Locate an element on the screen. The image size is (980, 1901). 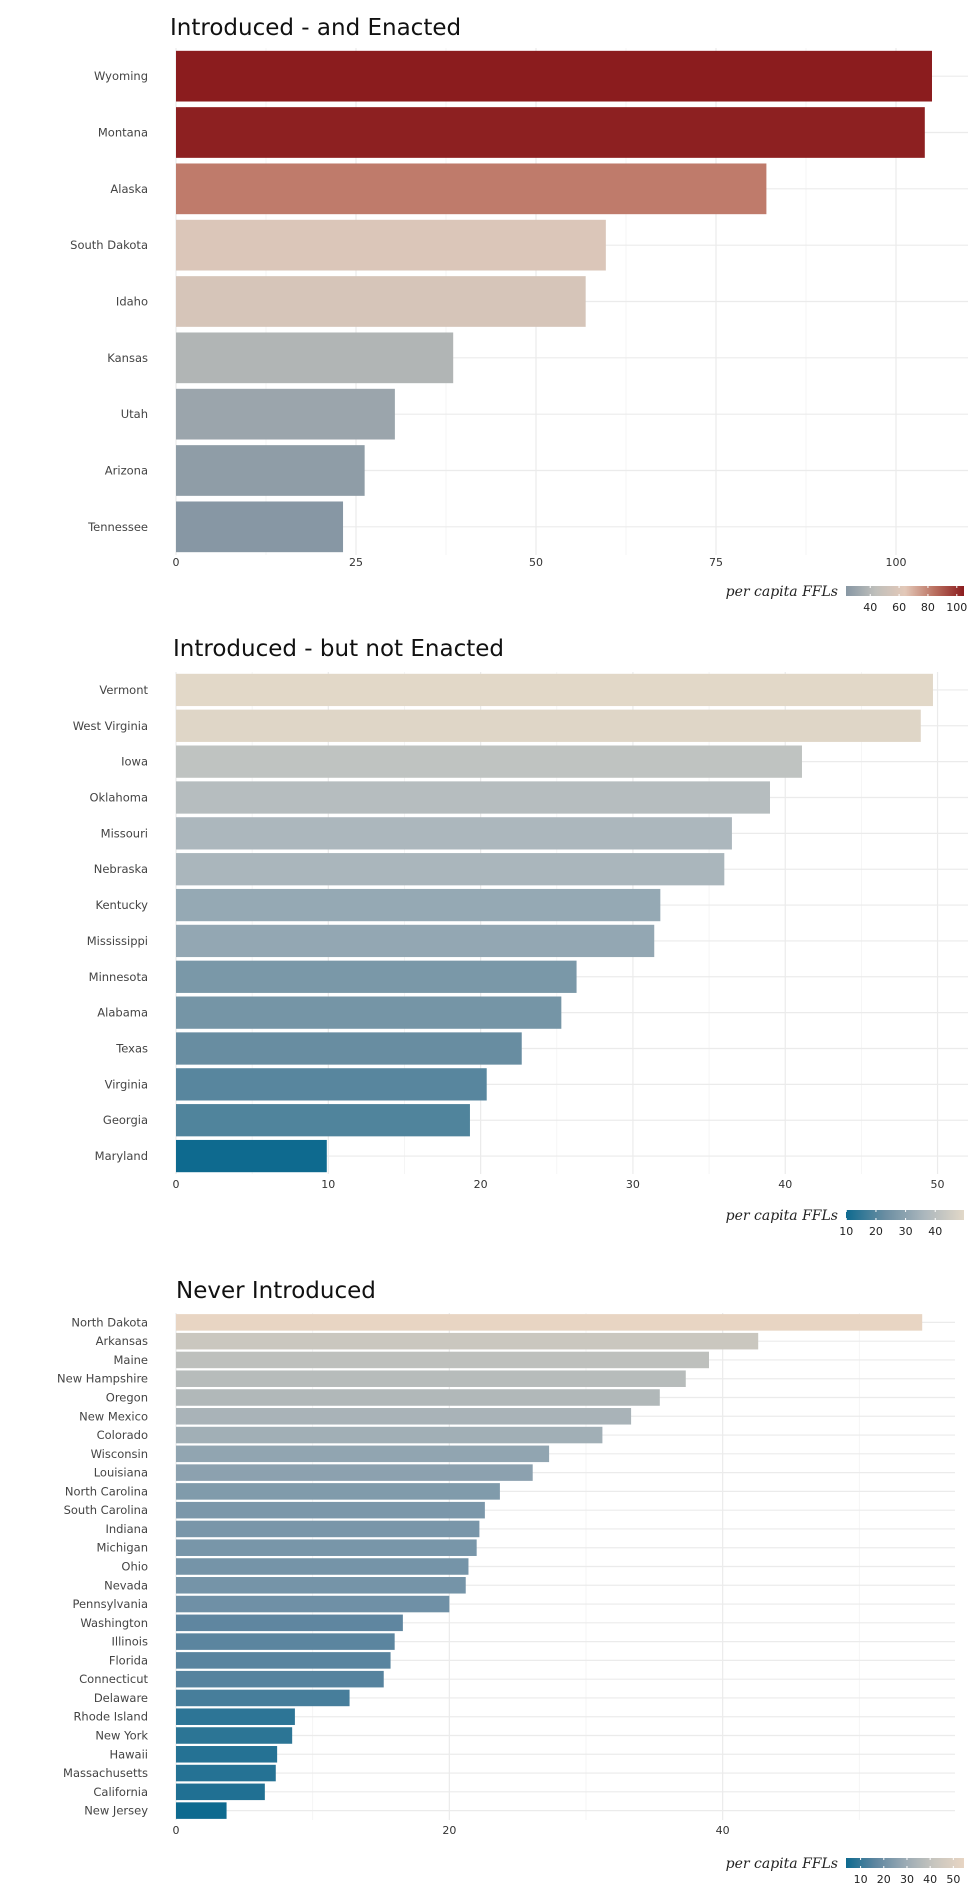
legend-tick-label: 100 is located at coordinates (956, 607).